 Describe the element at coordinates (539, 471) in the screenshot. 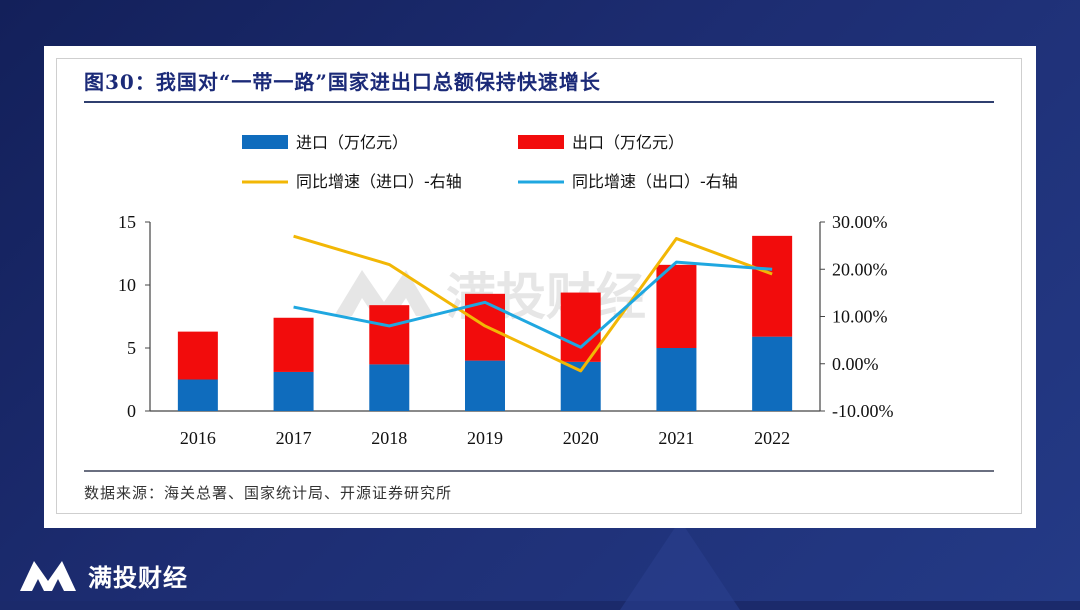

I see `source-divider` at that location.